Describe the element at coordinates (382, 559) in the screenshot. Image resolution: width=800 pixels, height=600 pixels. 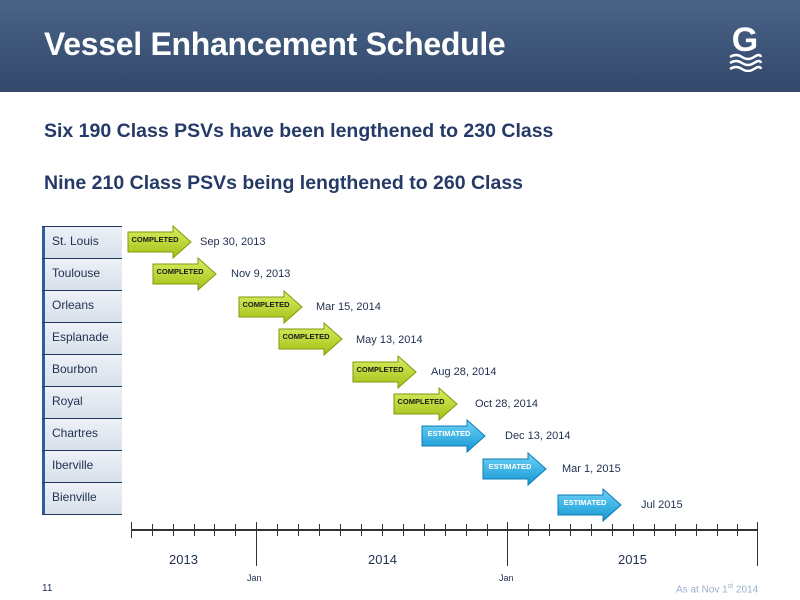
I see `year-label-2014: 2014` at that location.